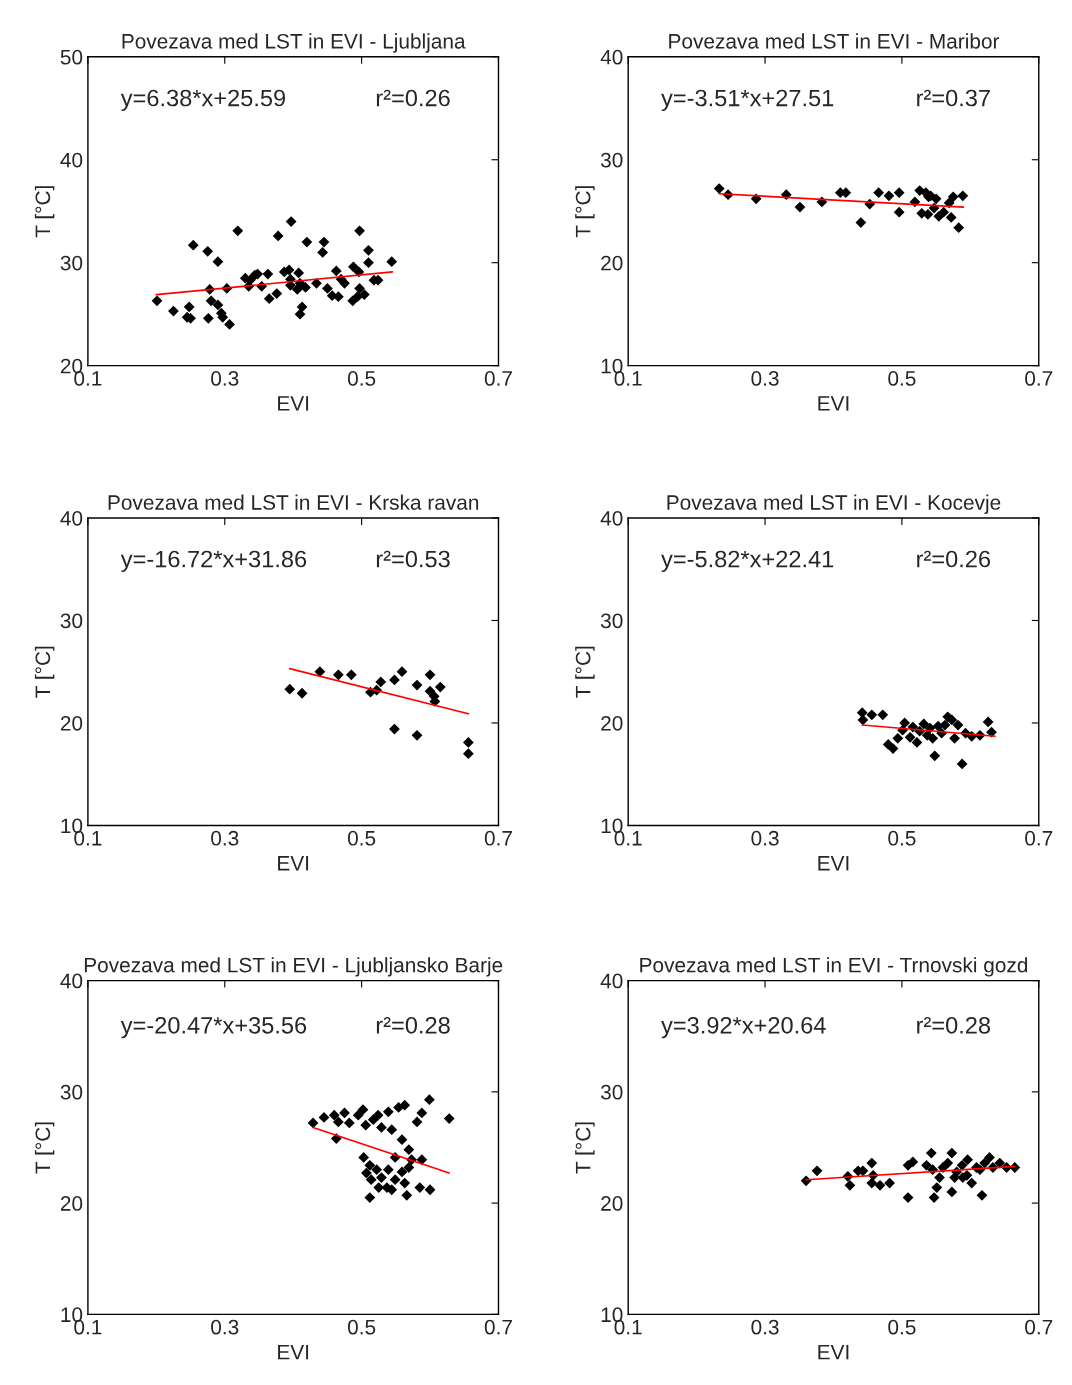  Describe the element at coordinates (294, 43) in the screenshot. I see `chart-title: Povezava med LST in EVI - Ljubljana` at that location.